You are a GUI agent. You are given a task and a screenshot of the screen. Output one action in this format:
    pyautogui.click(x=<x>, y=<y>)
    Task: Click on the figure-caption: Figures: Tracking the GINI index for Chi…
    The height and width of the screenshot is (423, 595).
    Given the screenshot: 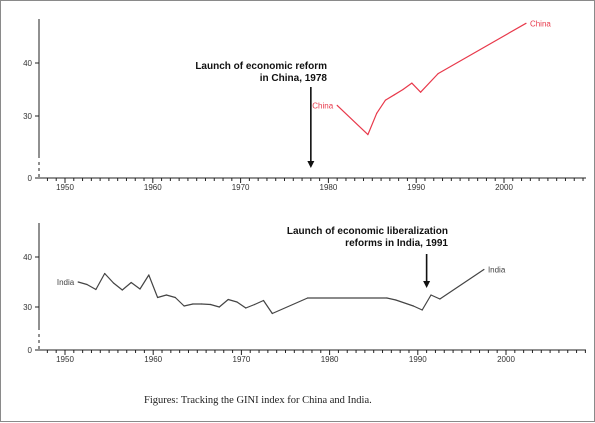 What is the action you would take?
    pyautogui.click(x=258, y=400)
    